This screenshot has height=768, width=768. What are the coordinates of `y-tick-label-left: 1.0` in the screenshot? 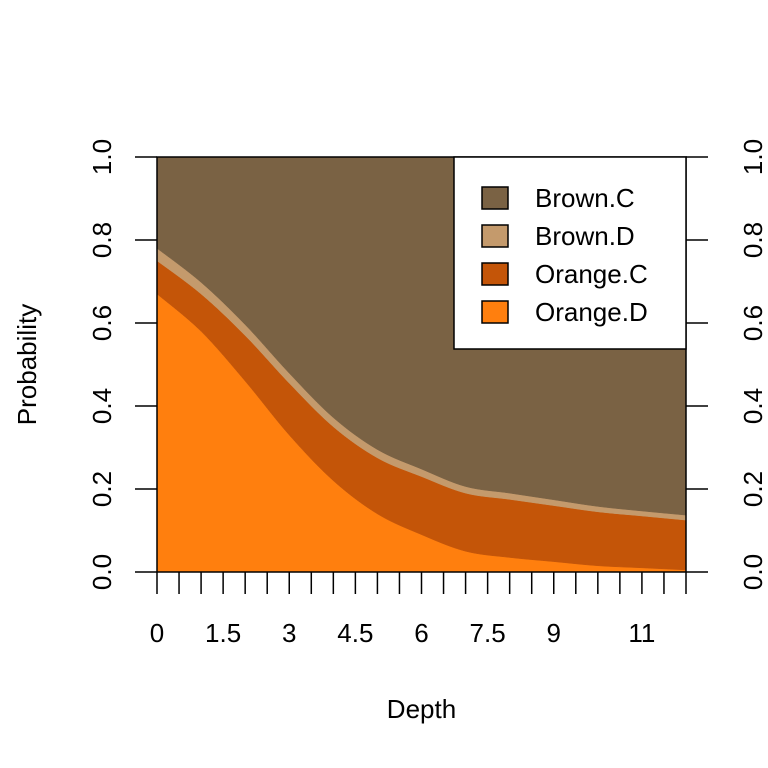 It's located at (102, 157).